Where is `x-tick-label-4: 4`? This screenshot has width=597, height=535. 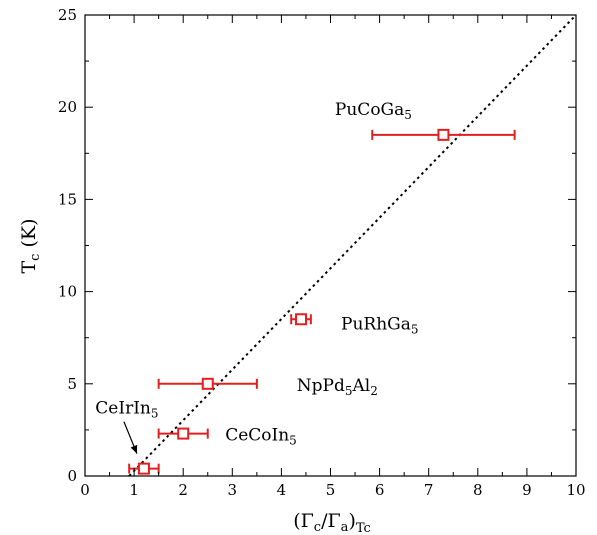 x-tick-label-4: 4 is located at coordinates (282, 490).